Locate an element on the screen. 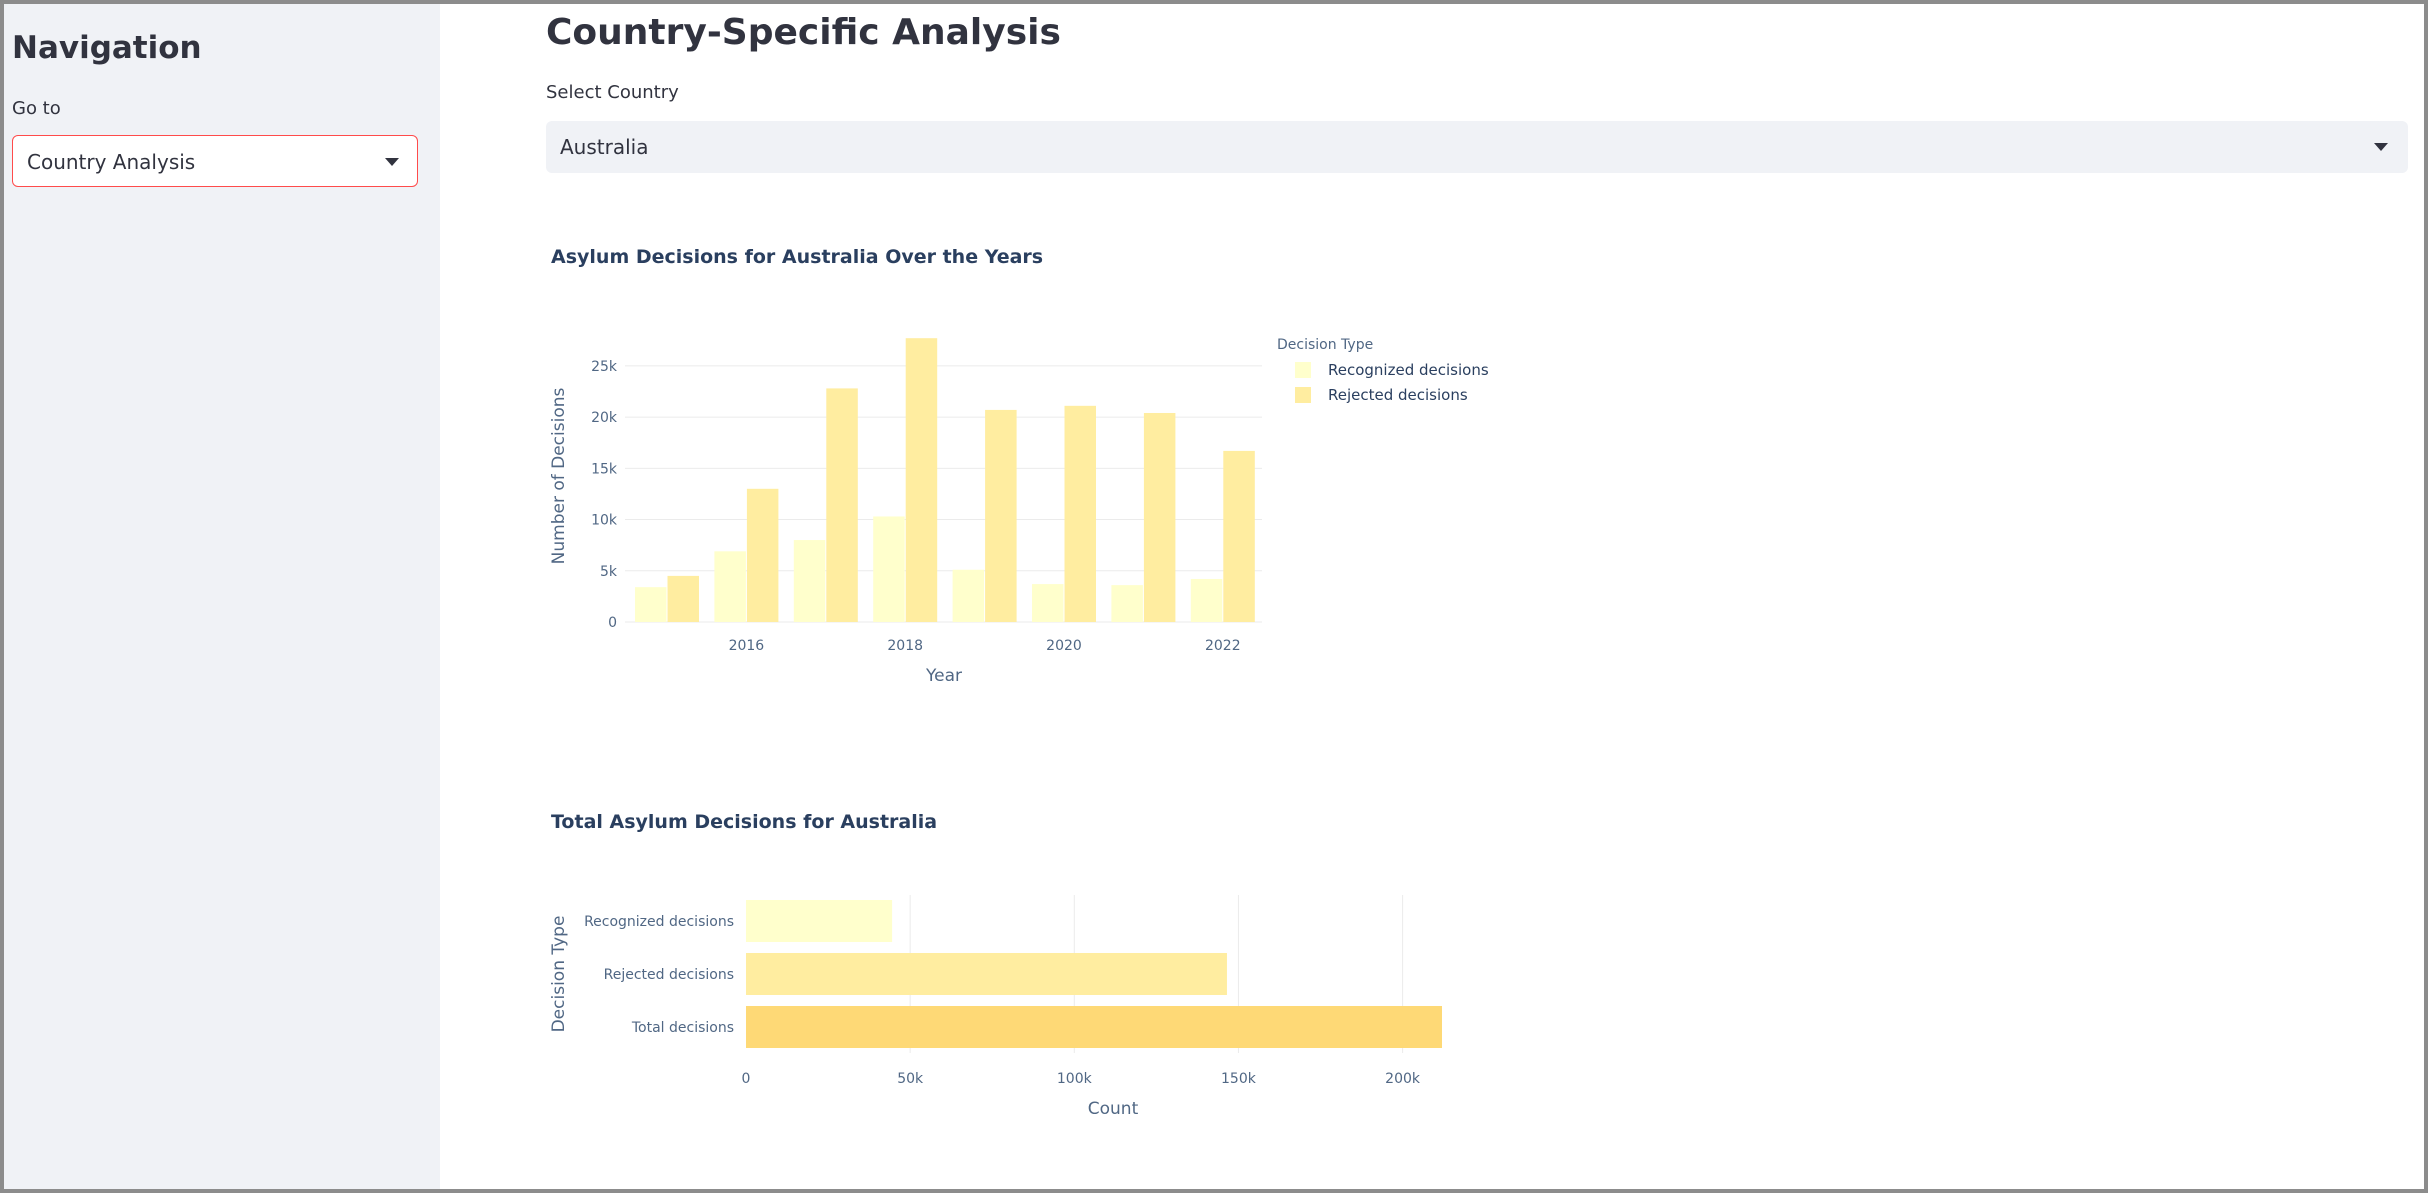 Image resolution: width=2428 pixels, height=1193 pixels. y-tick-label: 20k is located at coordinates (604, 418).